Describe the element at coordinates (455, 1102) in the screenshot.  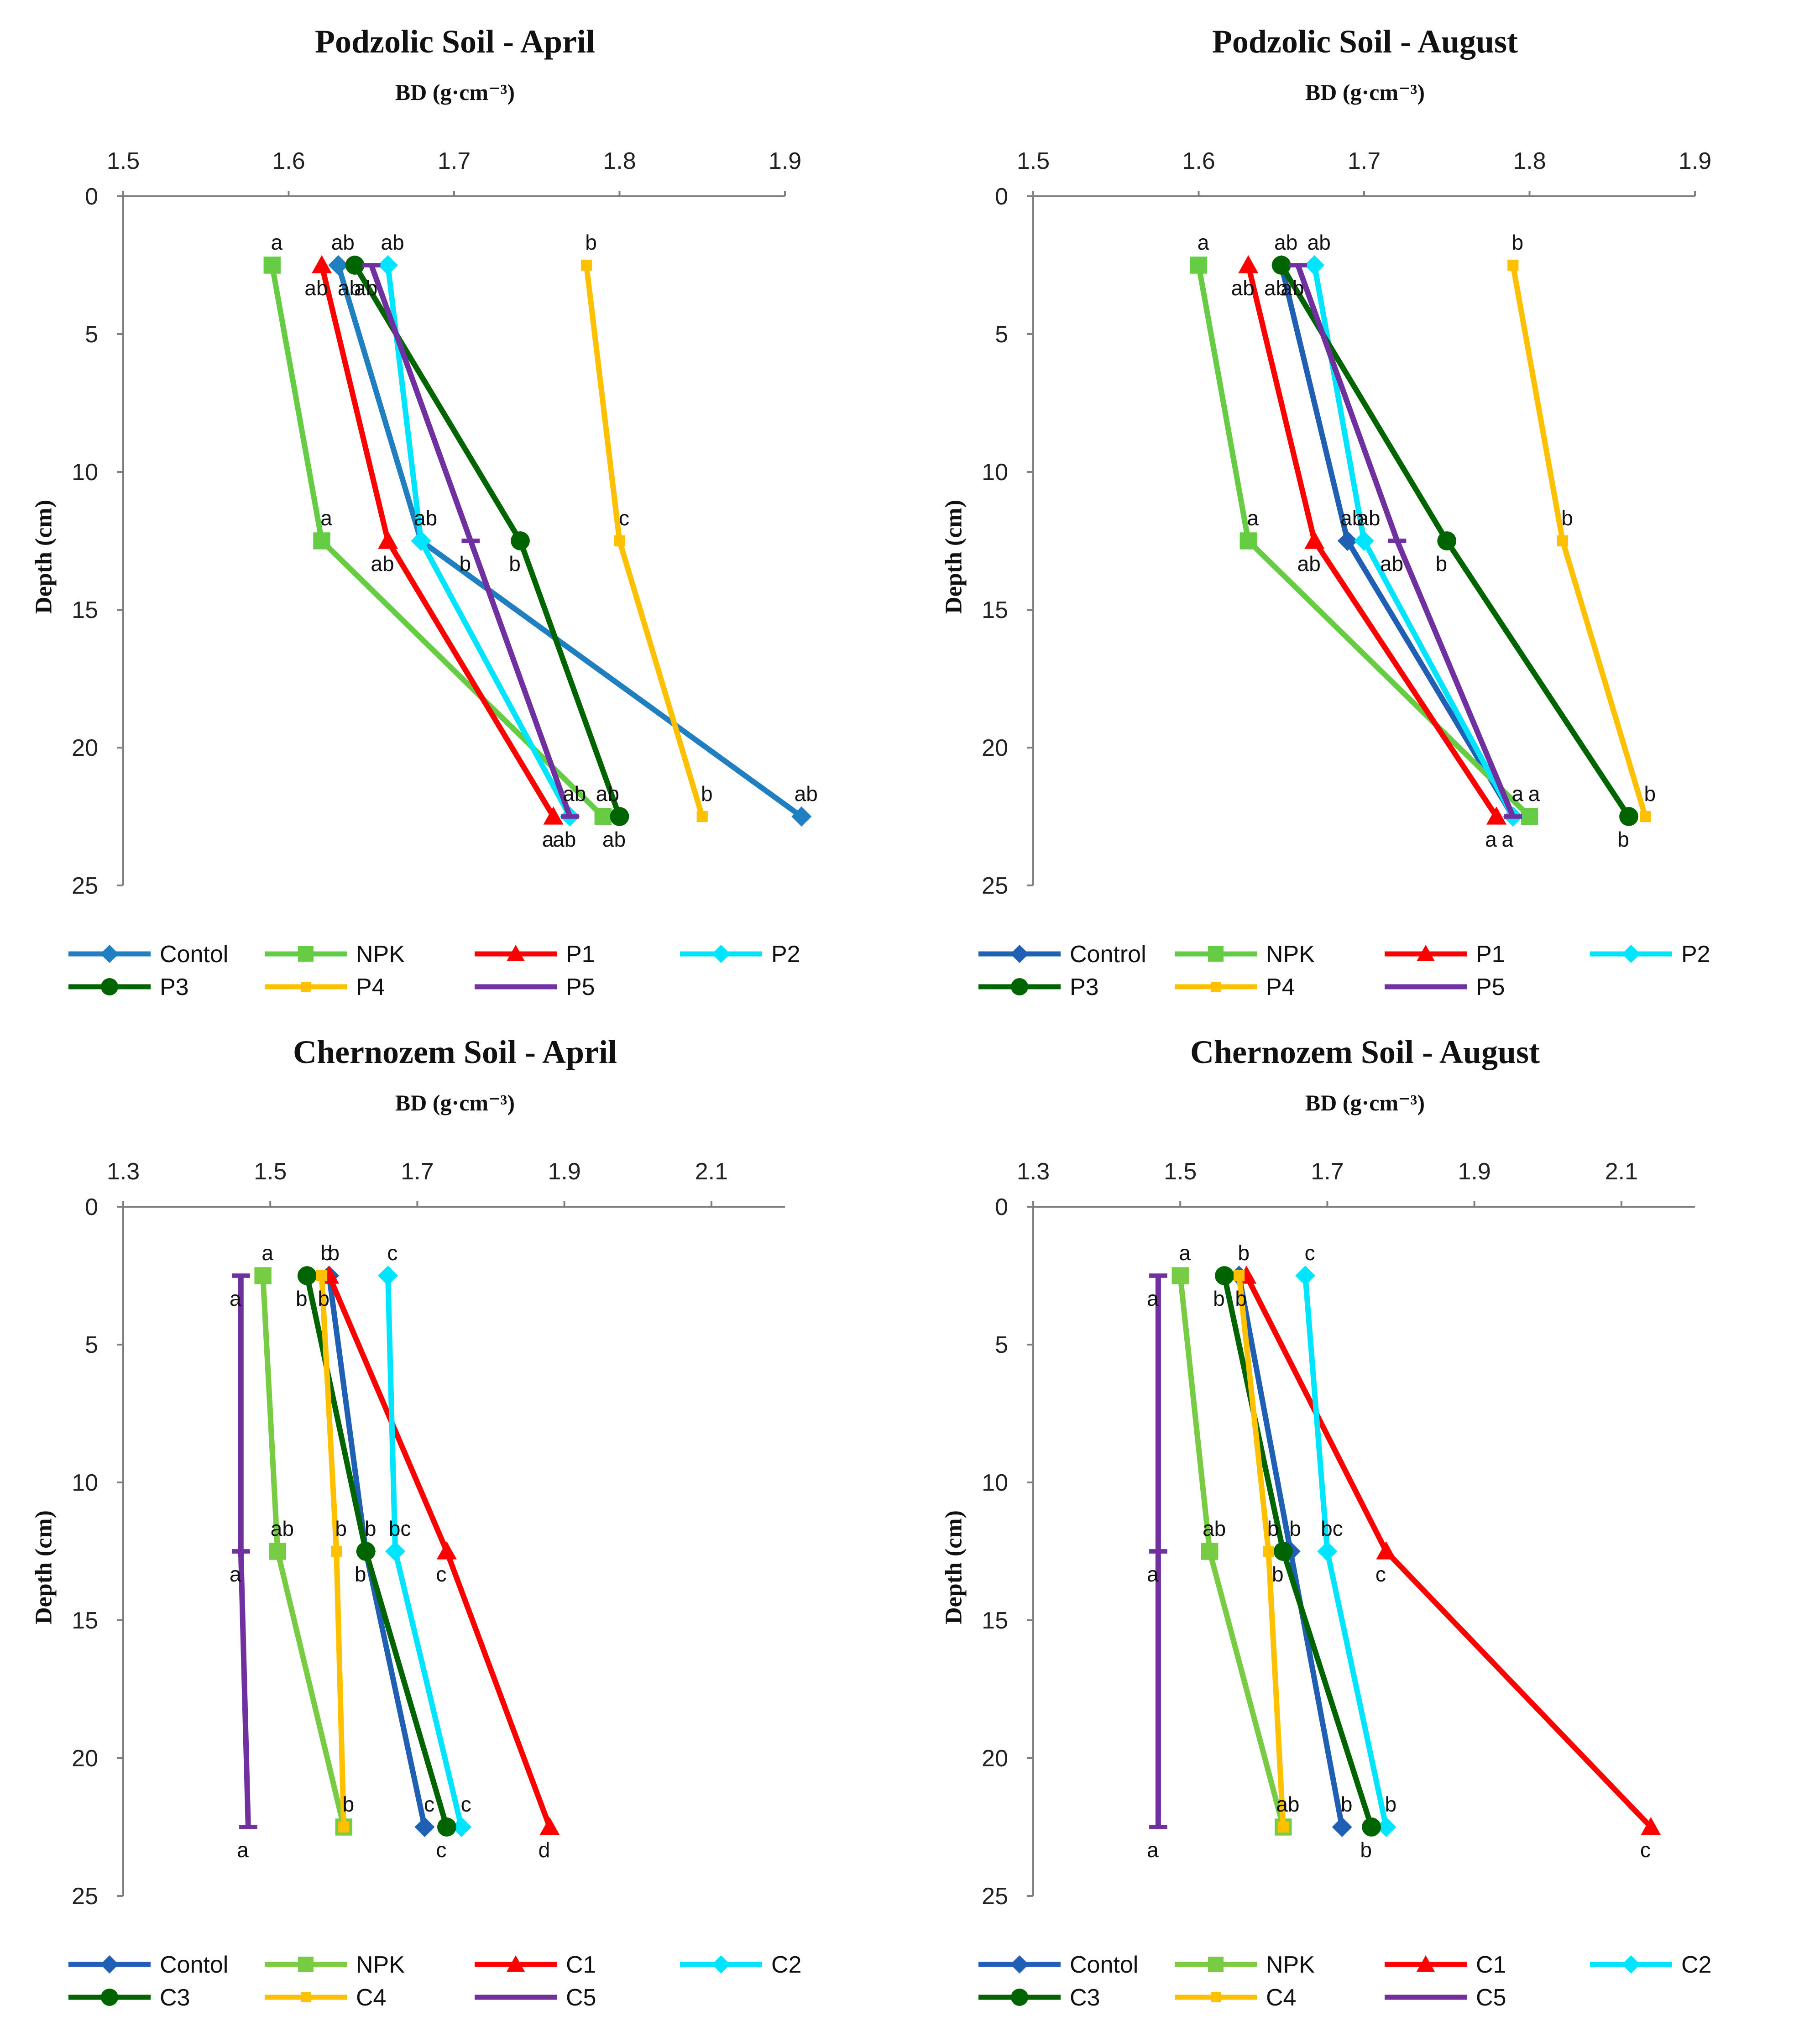
I see `x-axis-label: BD (g·cm⁻³)` at that location.